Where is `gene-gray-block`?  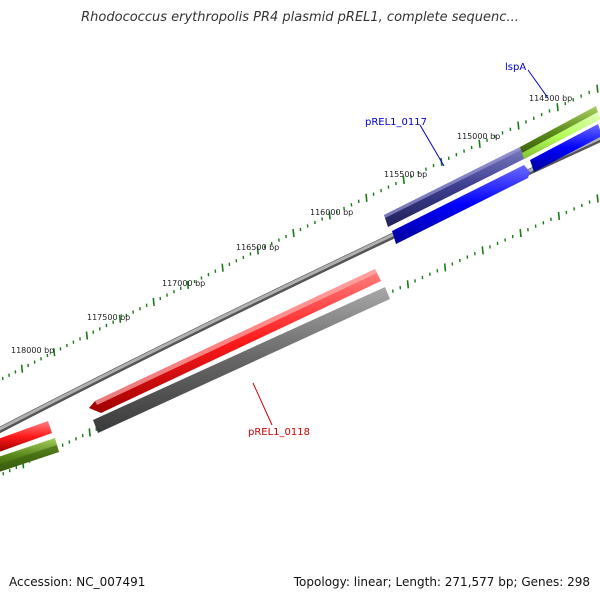
gene-gray-block is located at coordinates (241, 360).